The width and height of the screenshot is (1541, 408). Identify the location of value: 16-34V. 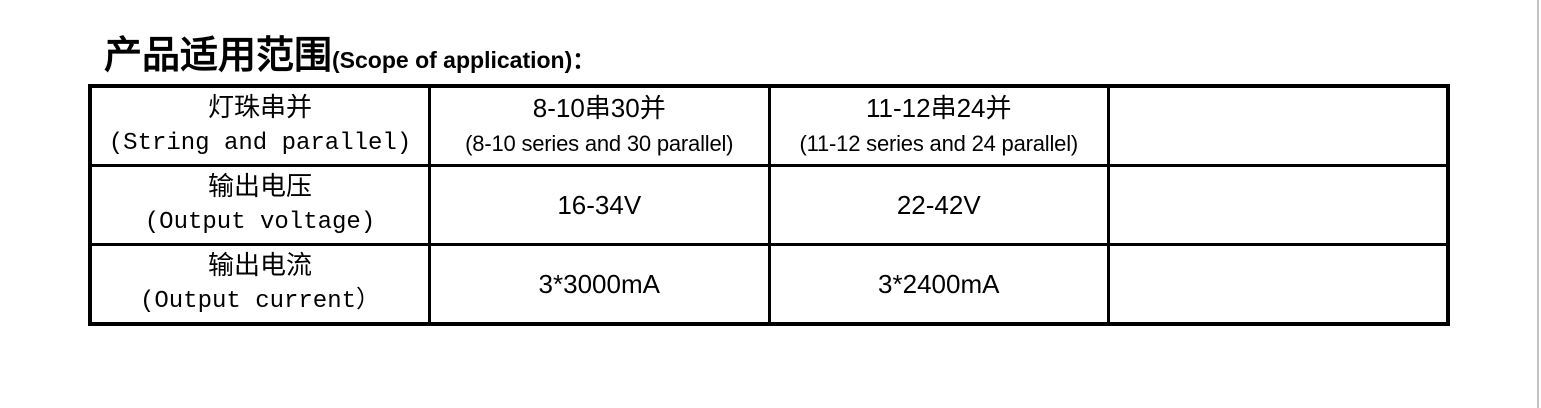
(599, 205).